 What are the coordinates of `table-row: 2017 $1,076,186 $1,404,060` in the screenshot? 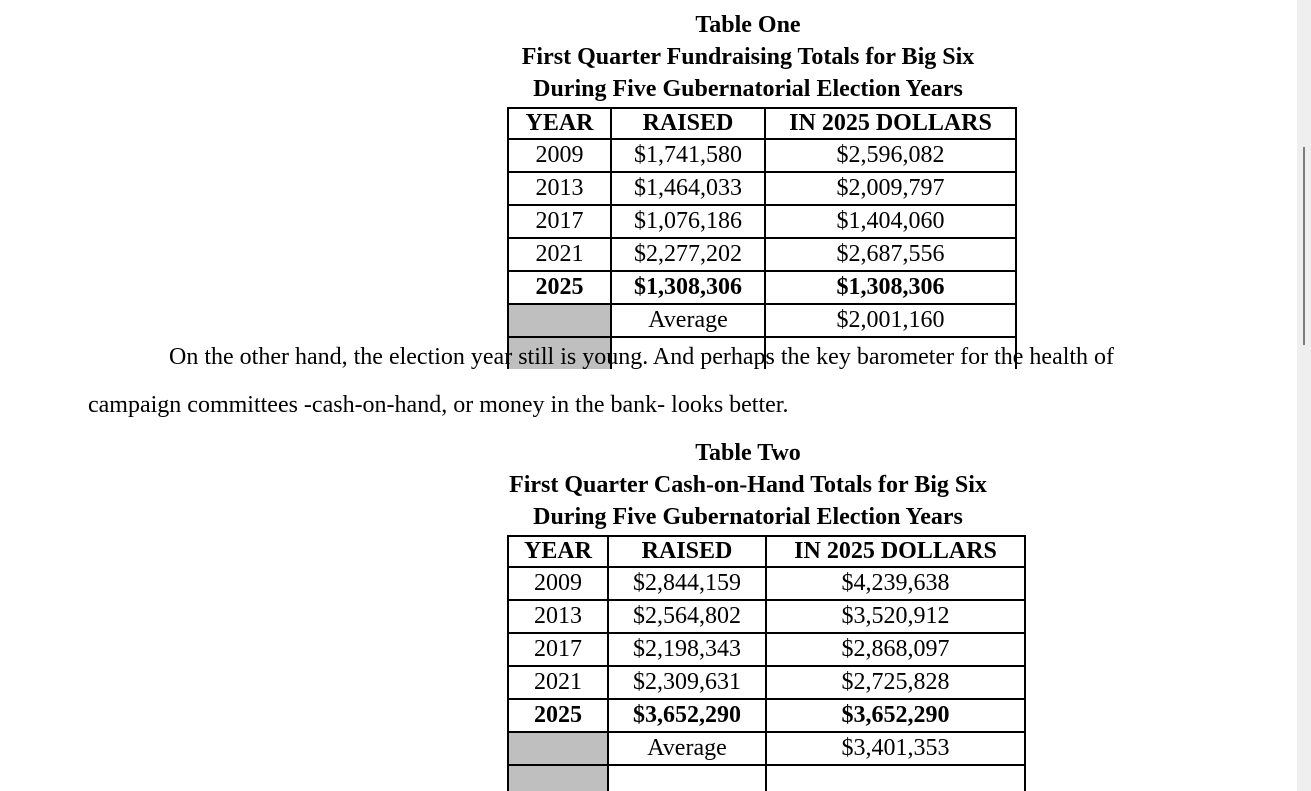 It's located at (762, 221).